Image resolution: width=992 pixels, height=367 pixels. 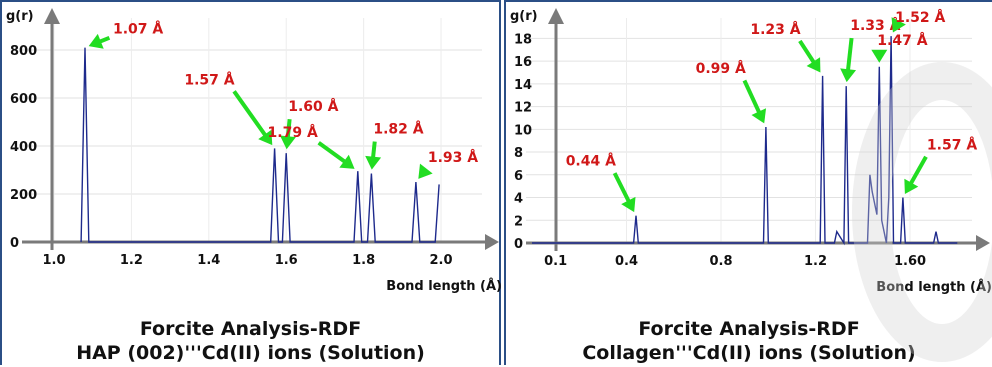 I want to click on left-y-tick-label: 600, so click(x=23, y=99).